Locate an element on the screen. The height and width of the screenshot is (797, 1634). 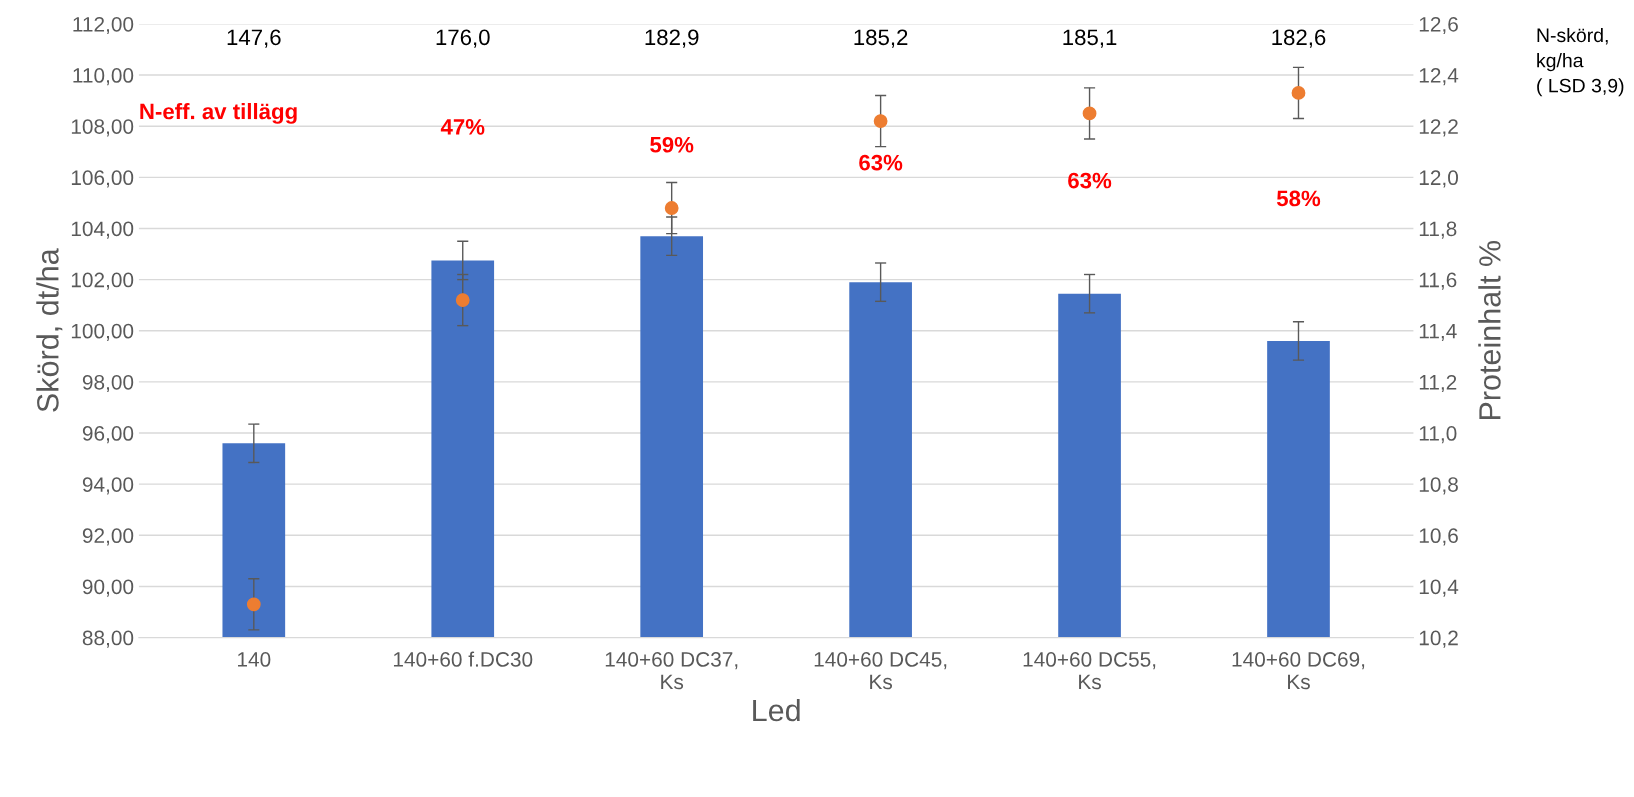
x-tick-label: 140+60 DC69, Ks is located at coordinates (1298, 671).